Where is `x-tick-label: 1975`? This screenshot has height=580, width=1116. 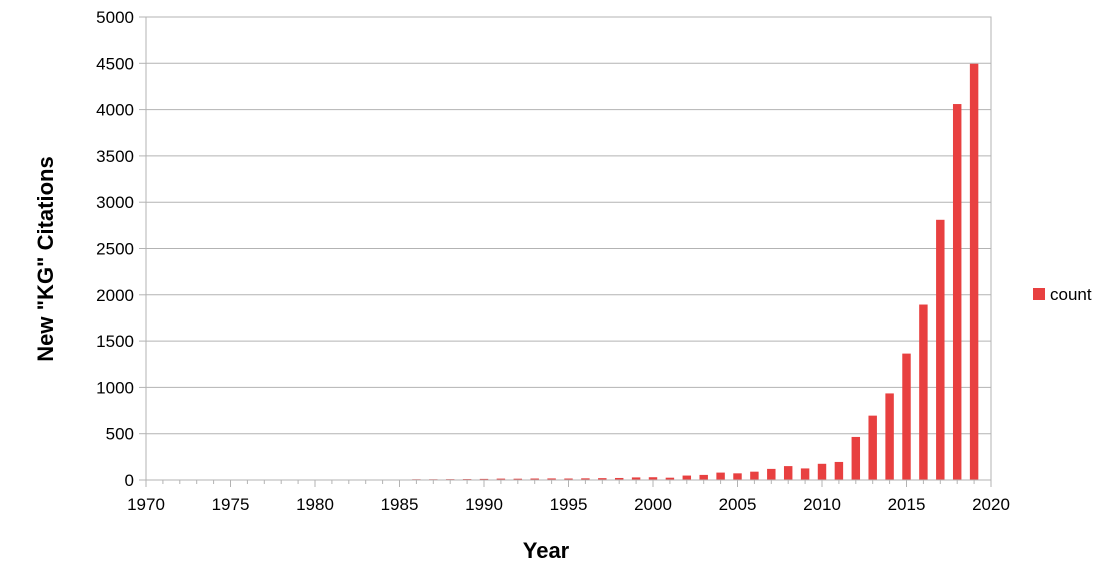 x-tick-label: 1975 is located at coordinates (231, 504).